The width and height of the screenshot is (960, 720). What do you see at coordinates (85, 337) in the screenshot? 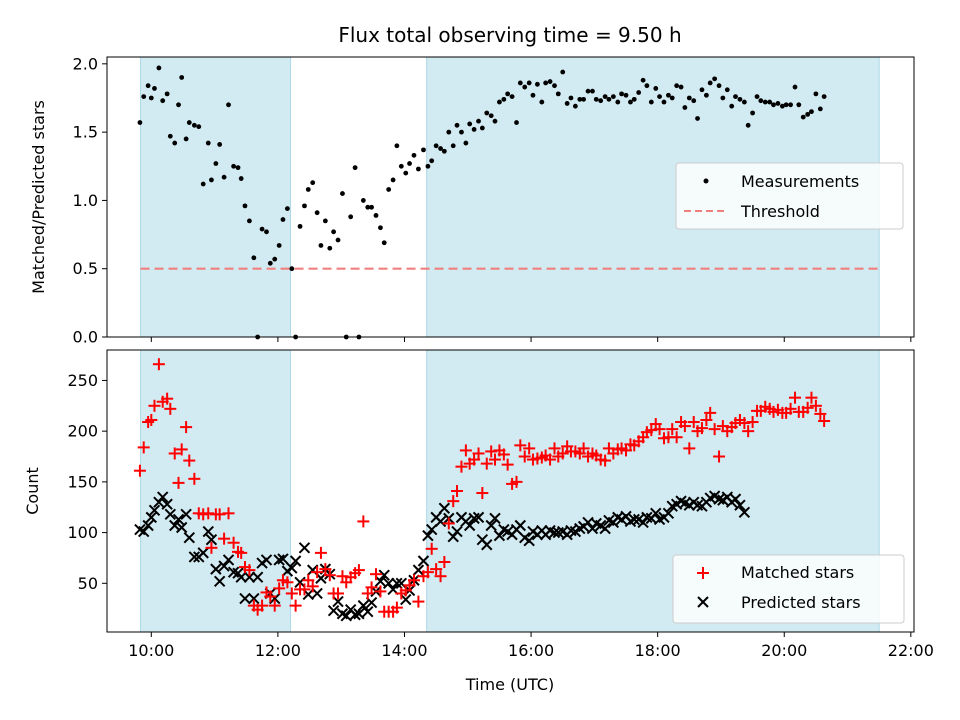
I see `y-tick-label: 0.0` at bounding box center [85, 337].